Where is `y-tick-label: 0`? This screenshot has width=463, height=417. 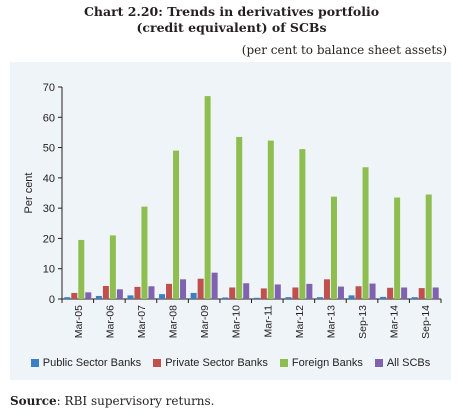 y-tick-label: 0 is located at coordinates (52, 300).